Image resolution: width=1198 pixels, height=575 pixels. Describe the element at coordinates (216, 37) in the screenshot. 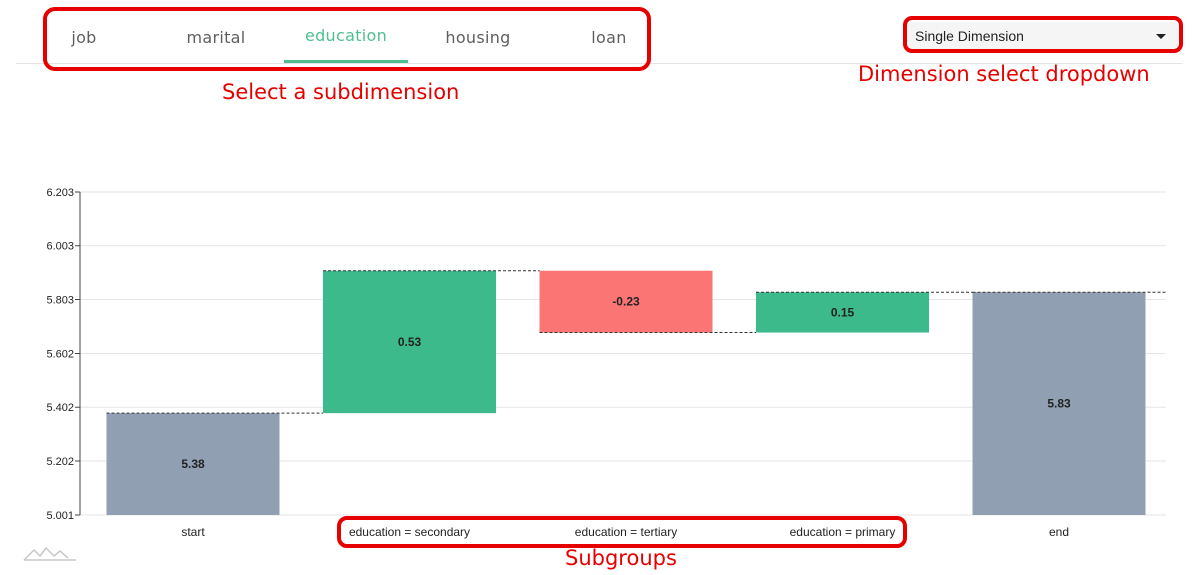

I see `tab-marital: marital` at that location.